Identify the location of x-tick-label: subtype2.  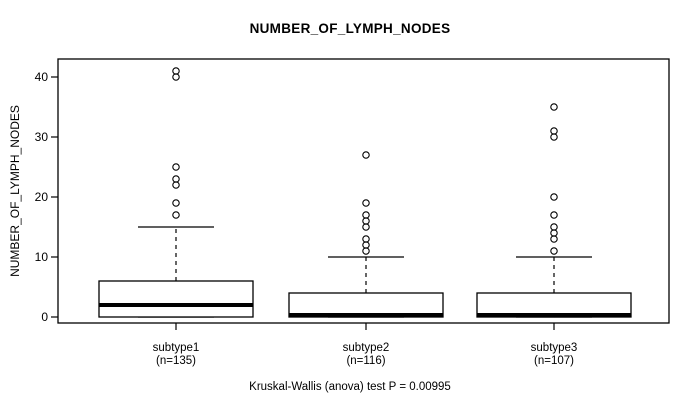
(366, 348).